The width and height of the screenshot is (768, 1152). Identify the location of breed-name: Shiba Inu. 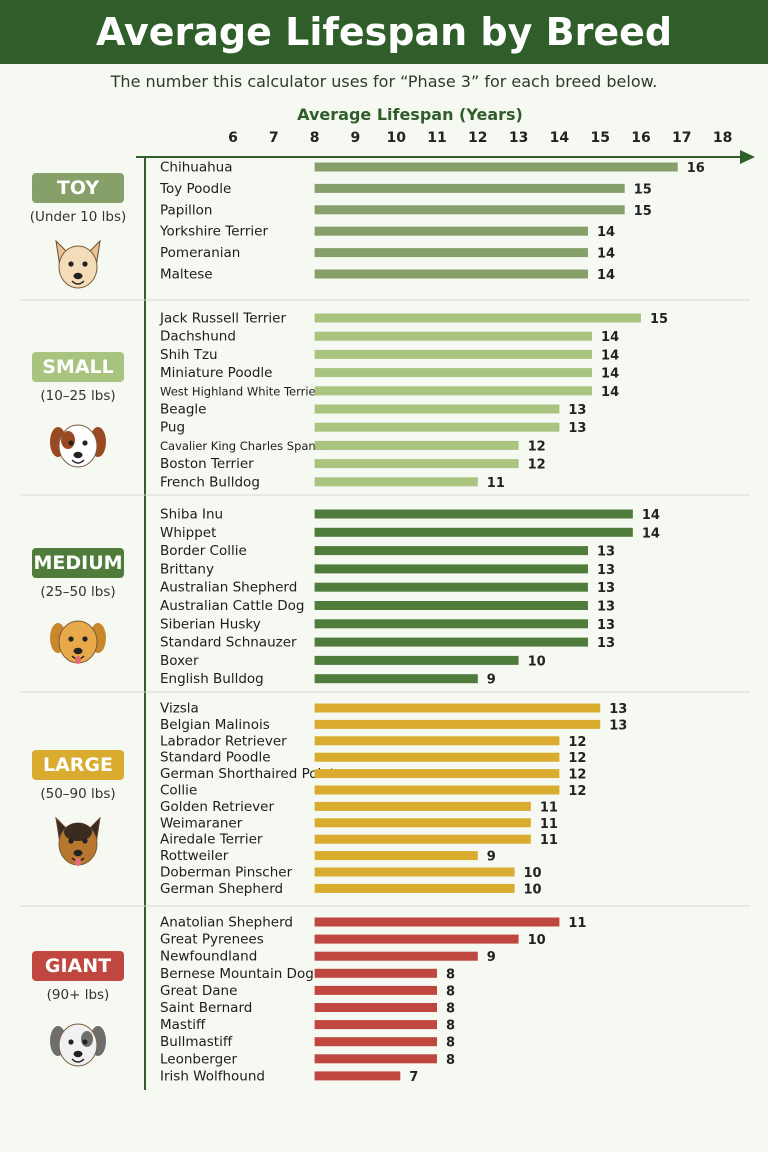
(191, 515).